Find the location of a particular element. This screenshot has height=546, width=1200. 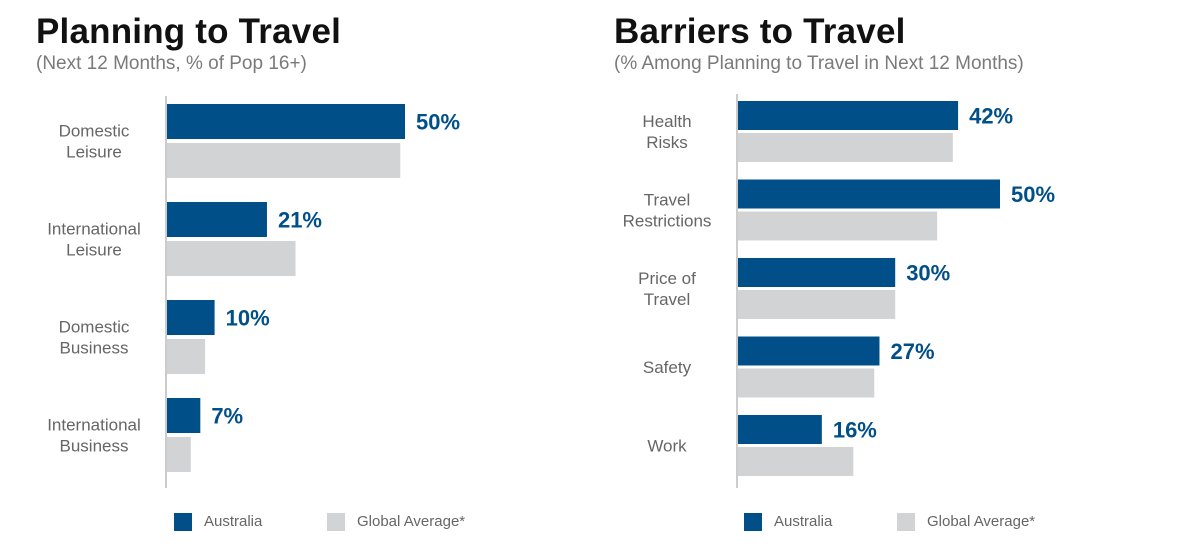

category-label-domestic-business-line2: Business is located at coordinates (94, 348).